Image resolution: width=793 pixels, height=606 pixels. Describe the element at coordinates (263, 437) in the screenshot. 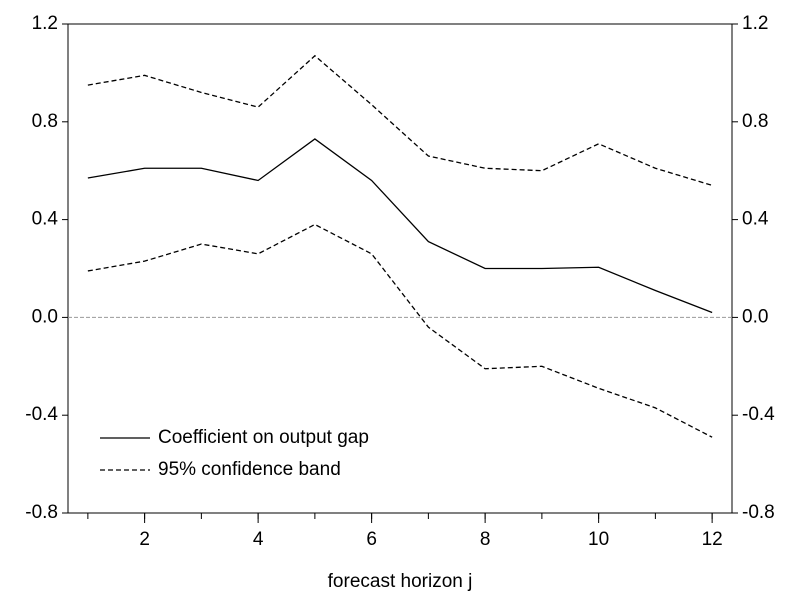

I see `legend-label: Coefficient on output gap` at that location.